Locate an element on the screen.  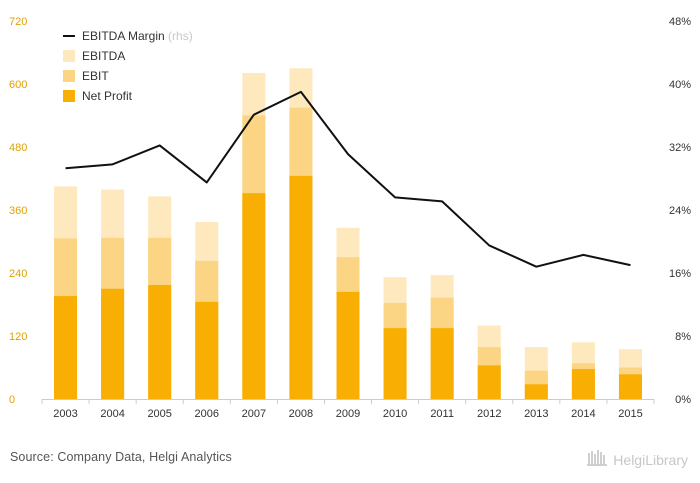
x-tick-label: 2004 is located at coordinates (112, 414).